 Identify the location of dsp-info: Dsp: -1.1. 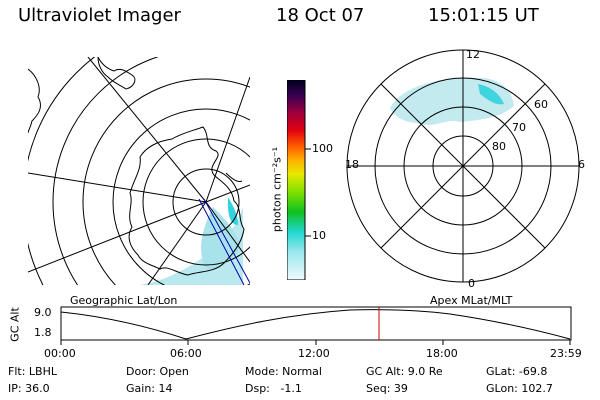
(273, 388).